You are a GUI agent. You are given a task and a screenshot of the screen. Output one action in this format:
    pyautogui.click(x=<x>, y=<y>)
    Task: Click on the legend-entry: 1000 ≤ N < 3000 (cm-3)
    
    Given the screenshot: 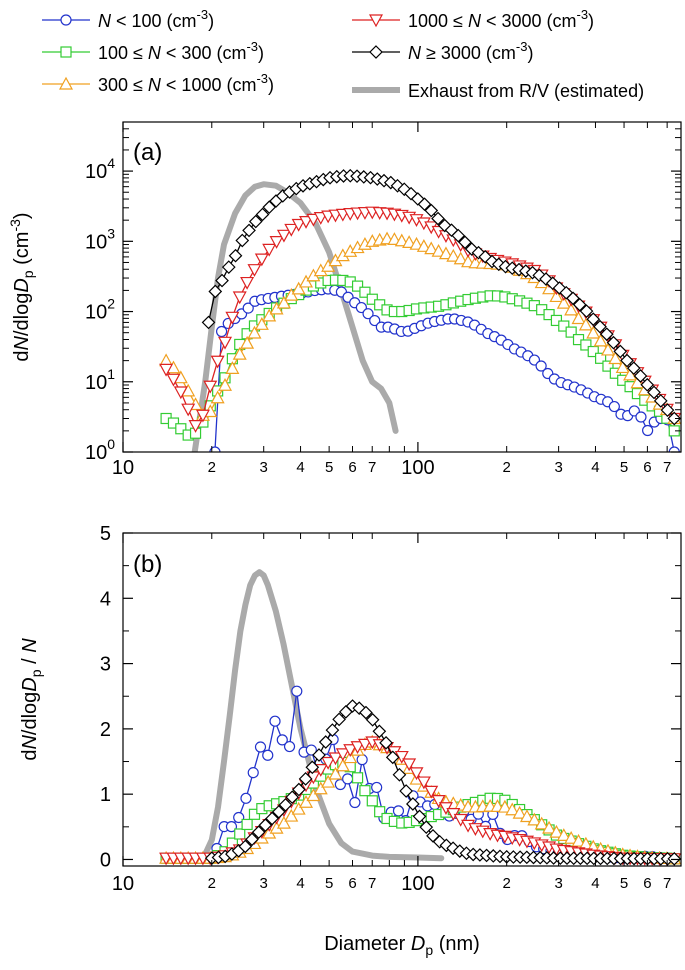 What is the action you would take?
    pyautogui.click(x=473, y=19)
    